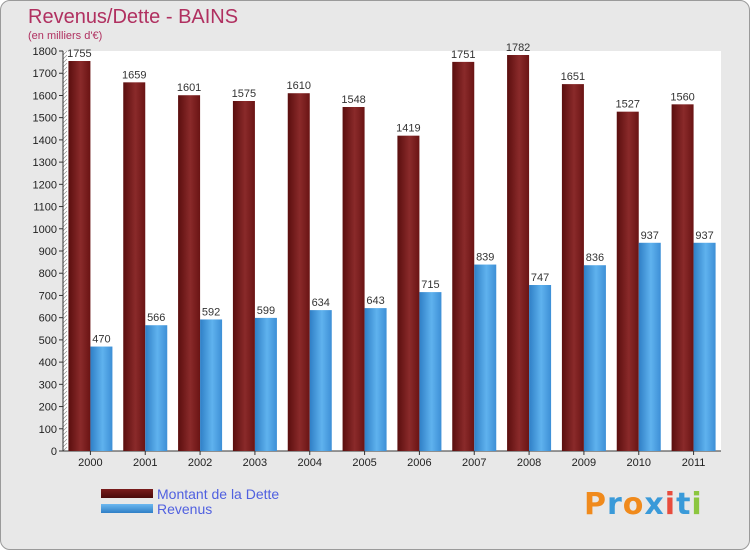 The image size is (750, 550). I want to click on data-label-revenus: 715, so click(430, 285).